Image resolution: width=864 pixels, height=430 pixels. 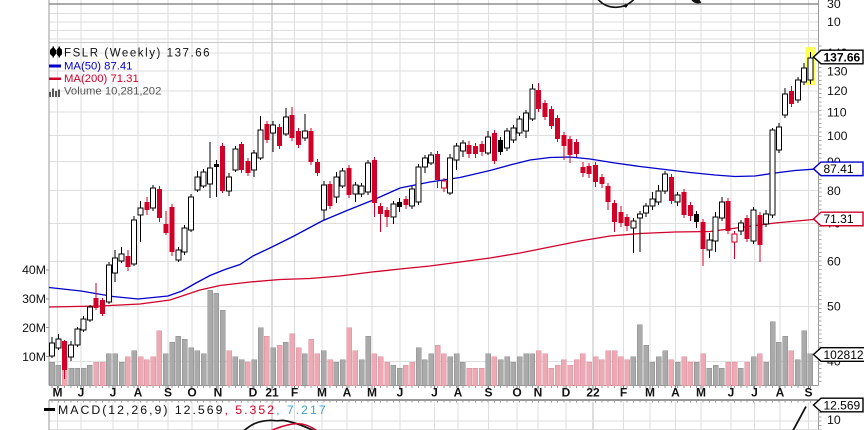 What do you see at coordinates (839, 169) in the screenshot?
I see `svg-text: 87.41` at bounding box center [839, 169].